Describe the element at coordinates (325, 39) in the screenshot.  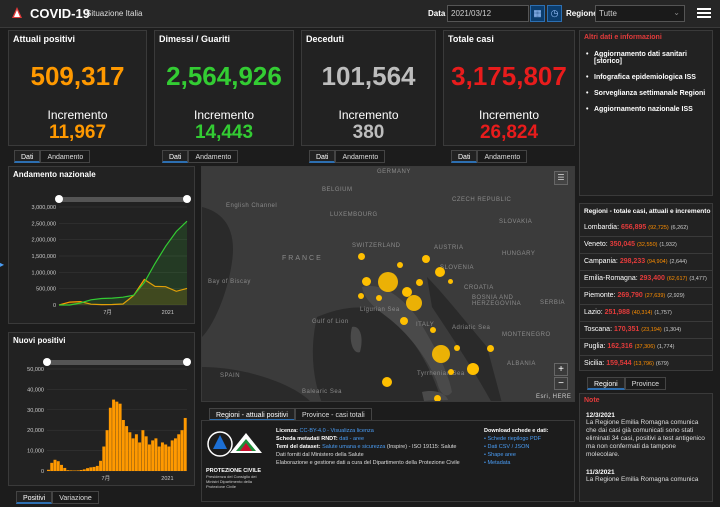
I see `stat-title: Deceduti` at that location.